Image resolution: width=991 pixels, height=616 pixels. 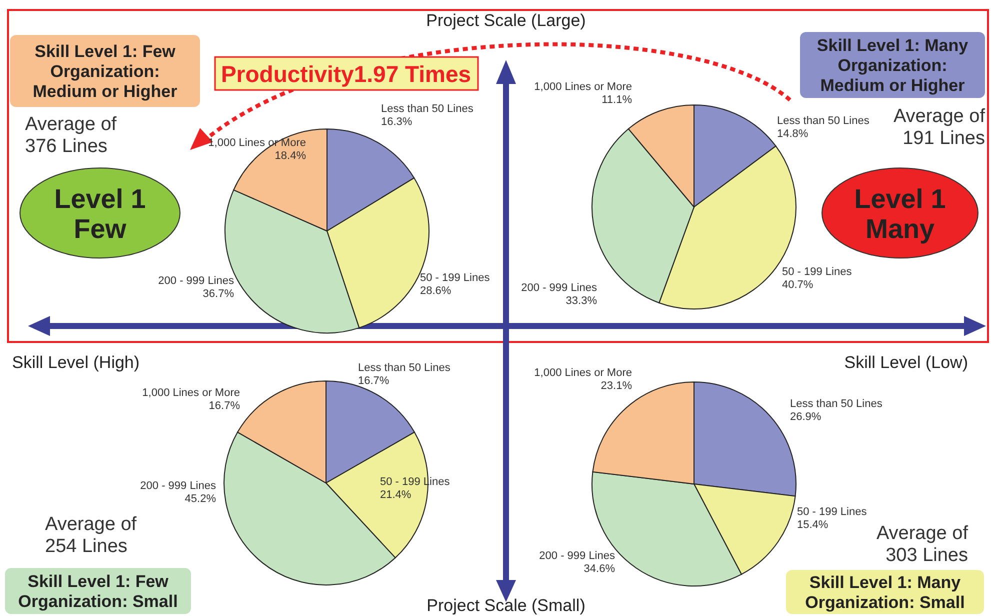 What do you see at coordinates (71, 135) in the screenshot?
I see `text: Average of 376 Lines` at bounding box center [71, 135].